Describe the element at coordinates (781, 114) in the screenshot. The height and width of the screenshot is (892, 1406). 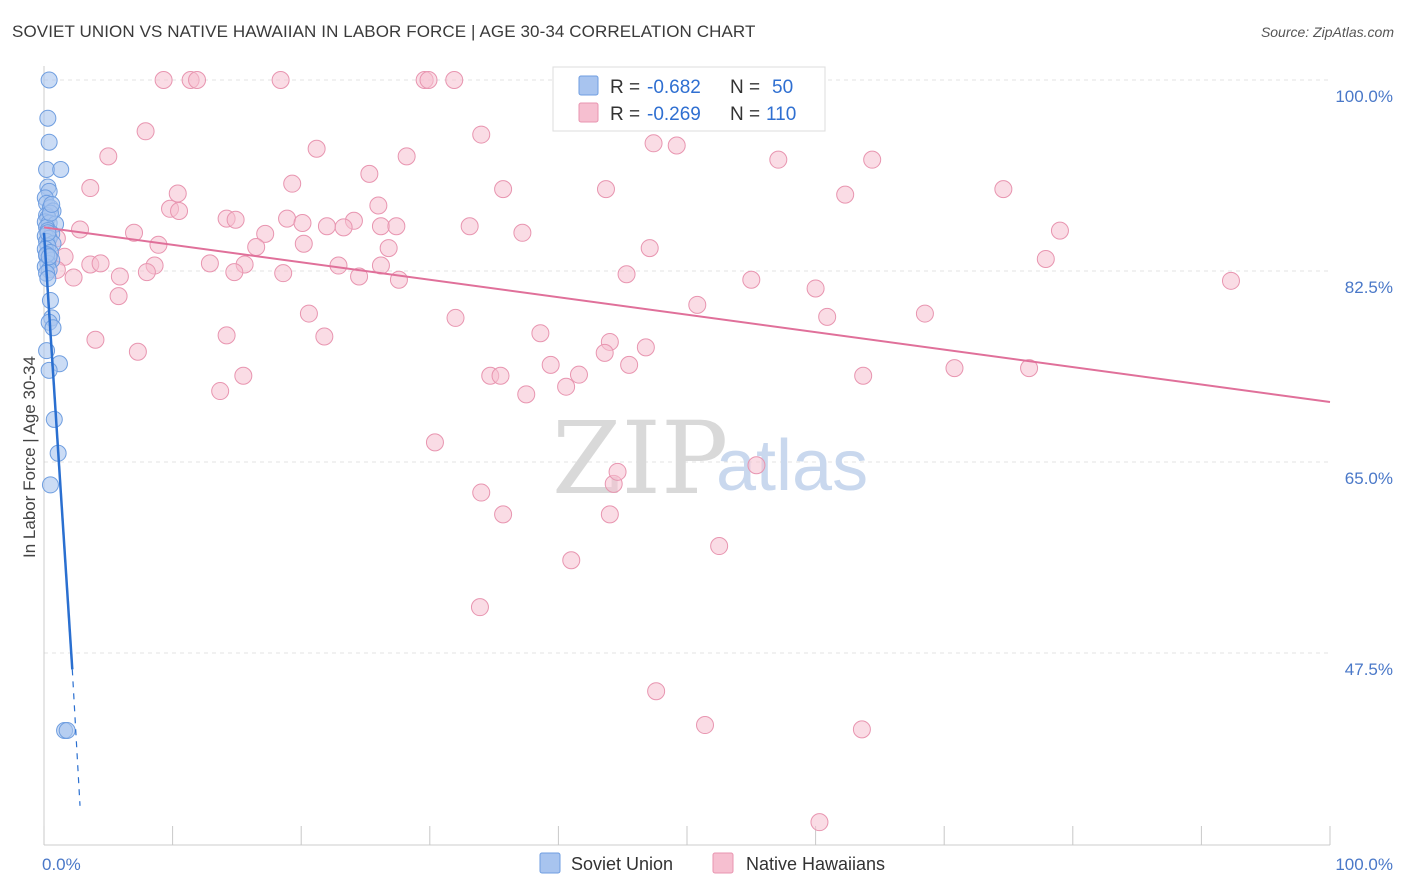
I see `legend-n-value-hawaiians: 110` at that location.